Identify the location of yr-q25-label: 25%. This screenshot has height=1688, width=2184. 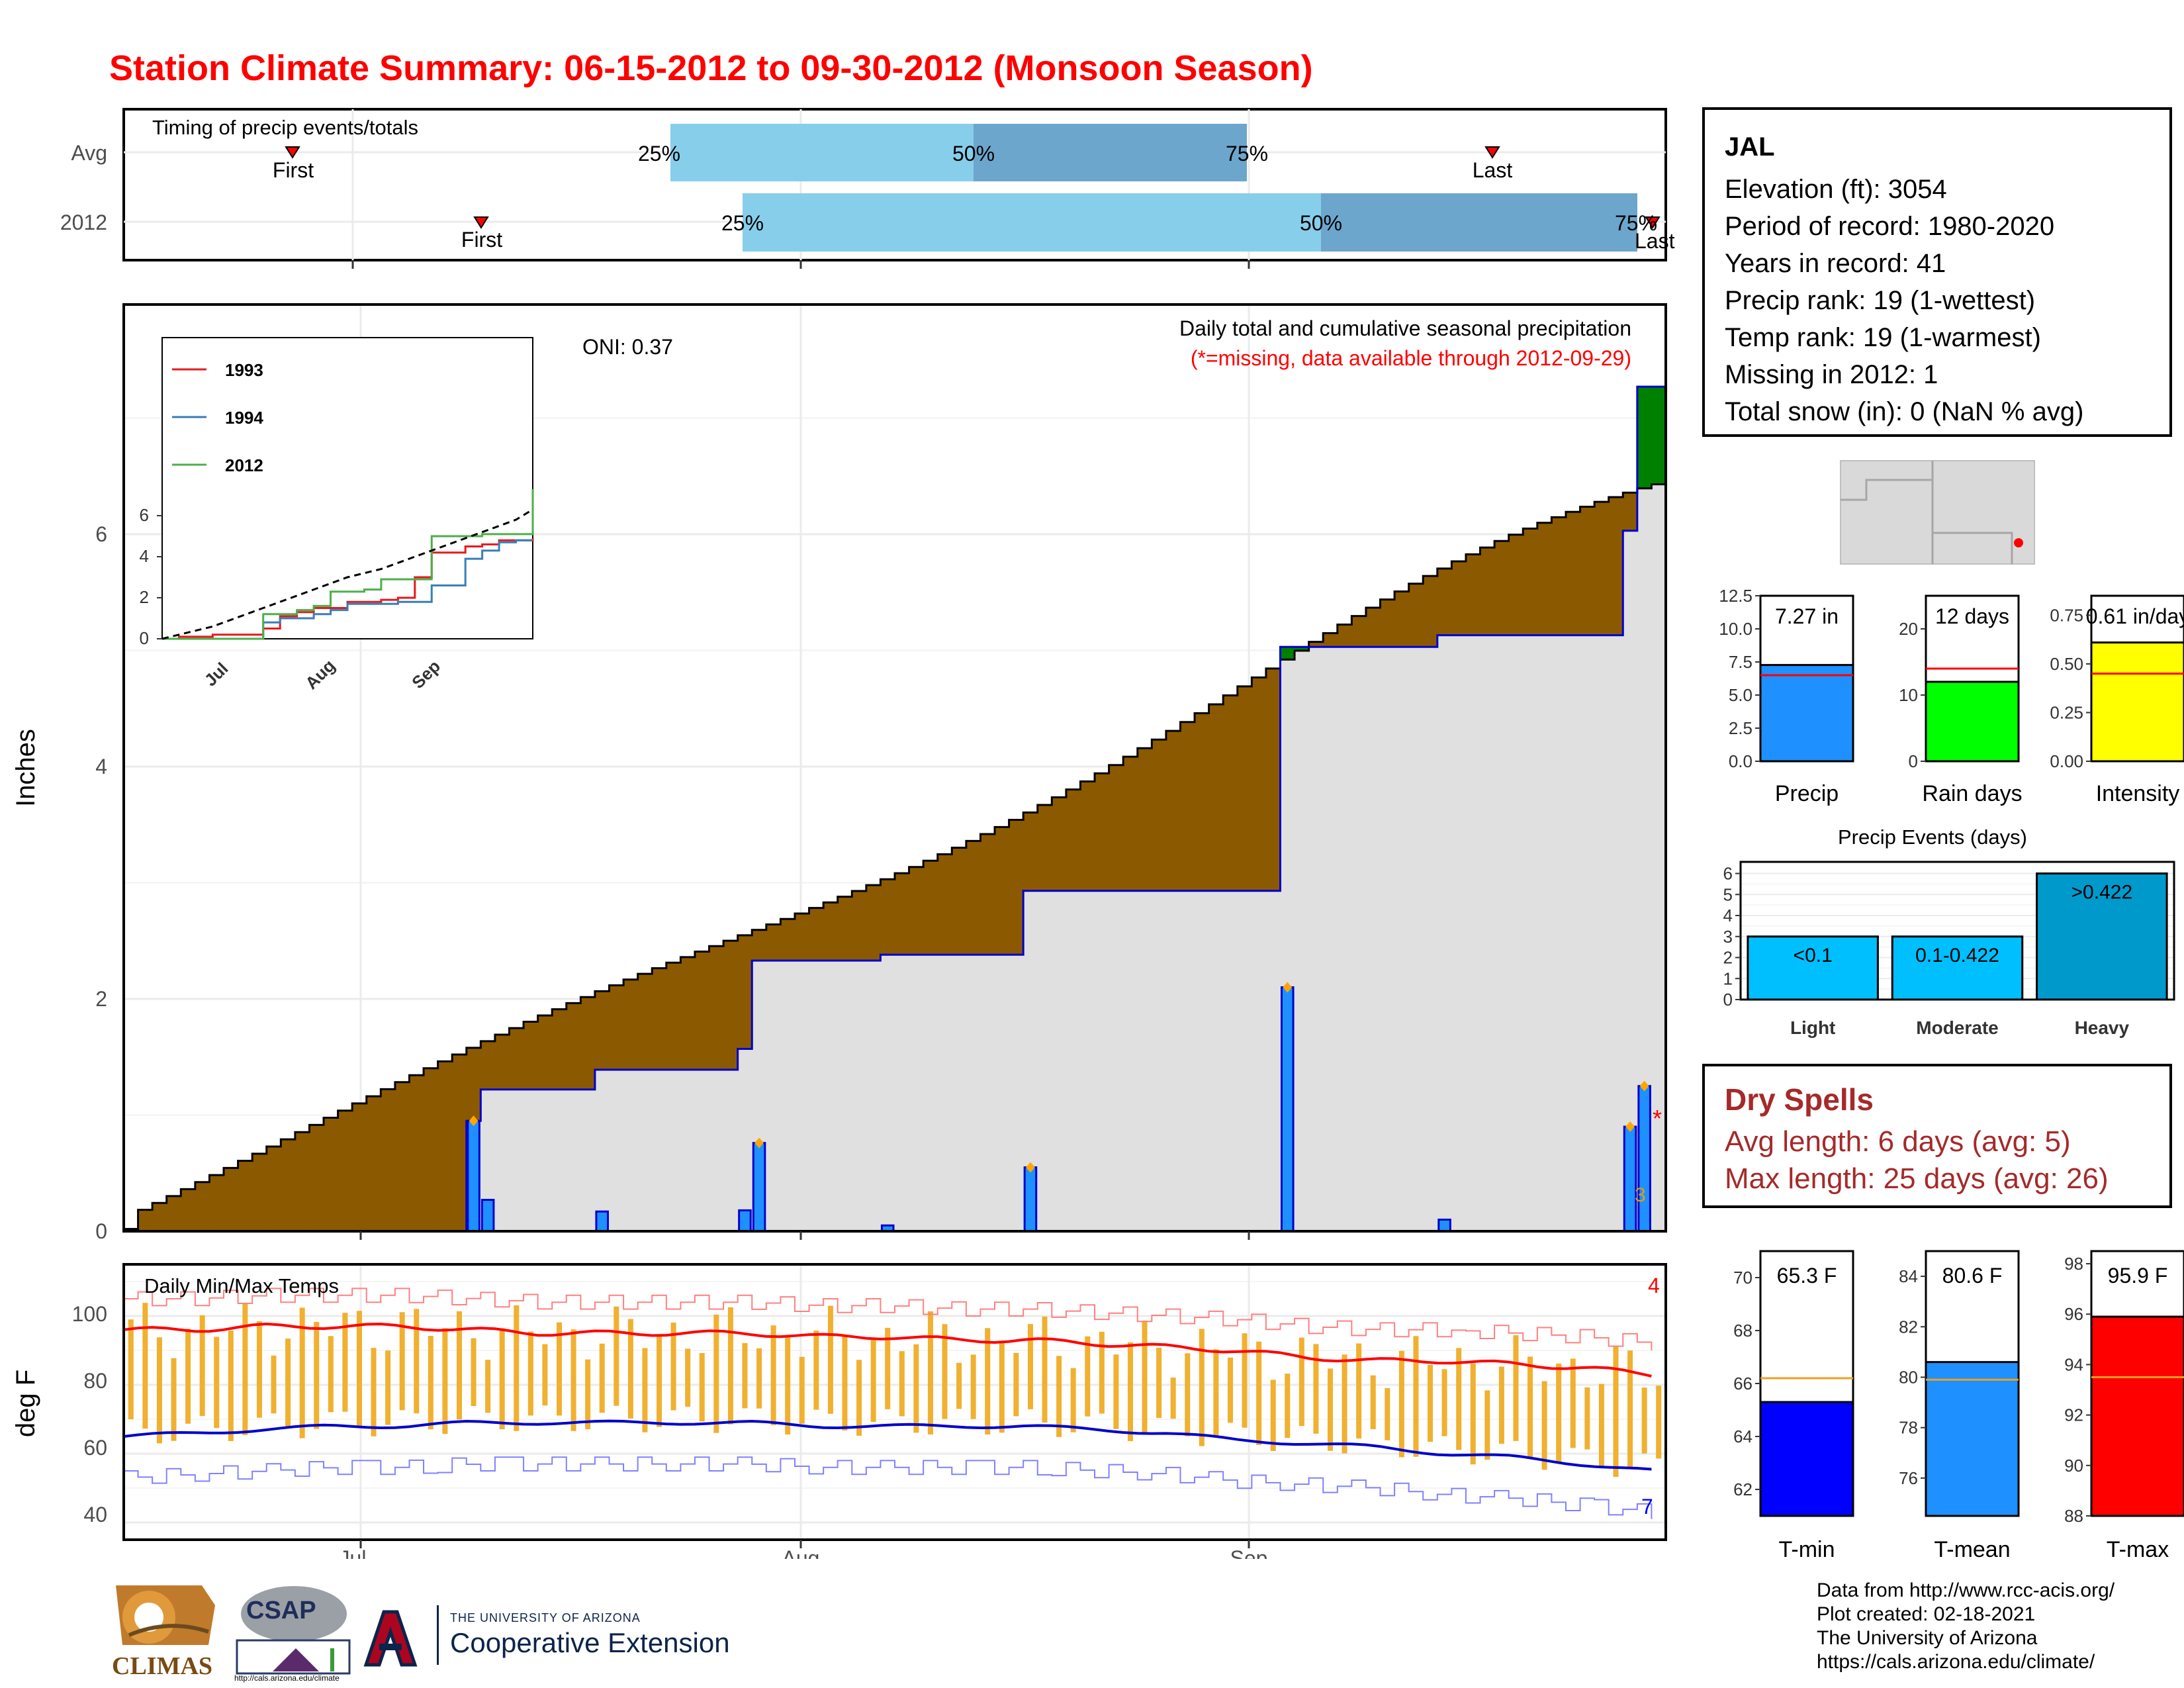
(742, 223).